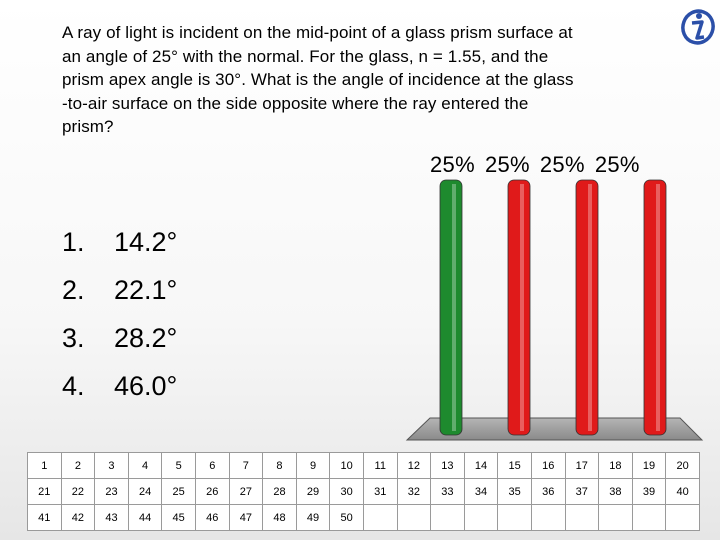 The width and height of the screenshot is (720, 540). Describe the element at coordinates (649, 491) in the screenshot. I see `grid-cell: 39` at that location.